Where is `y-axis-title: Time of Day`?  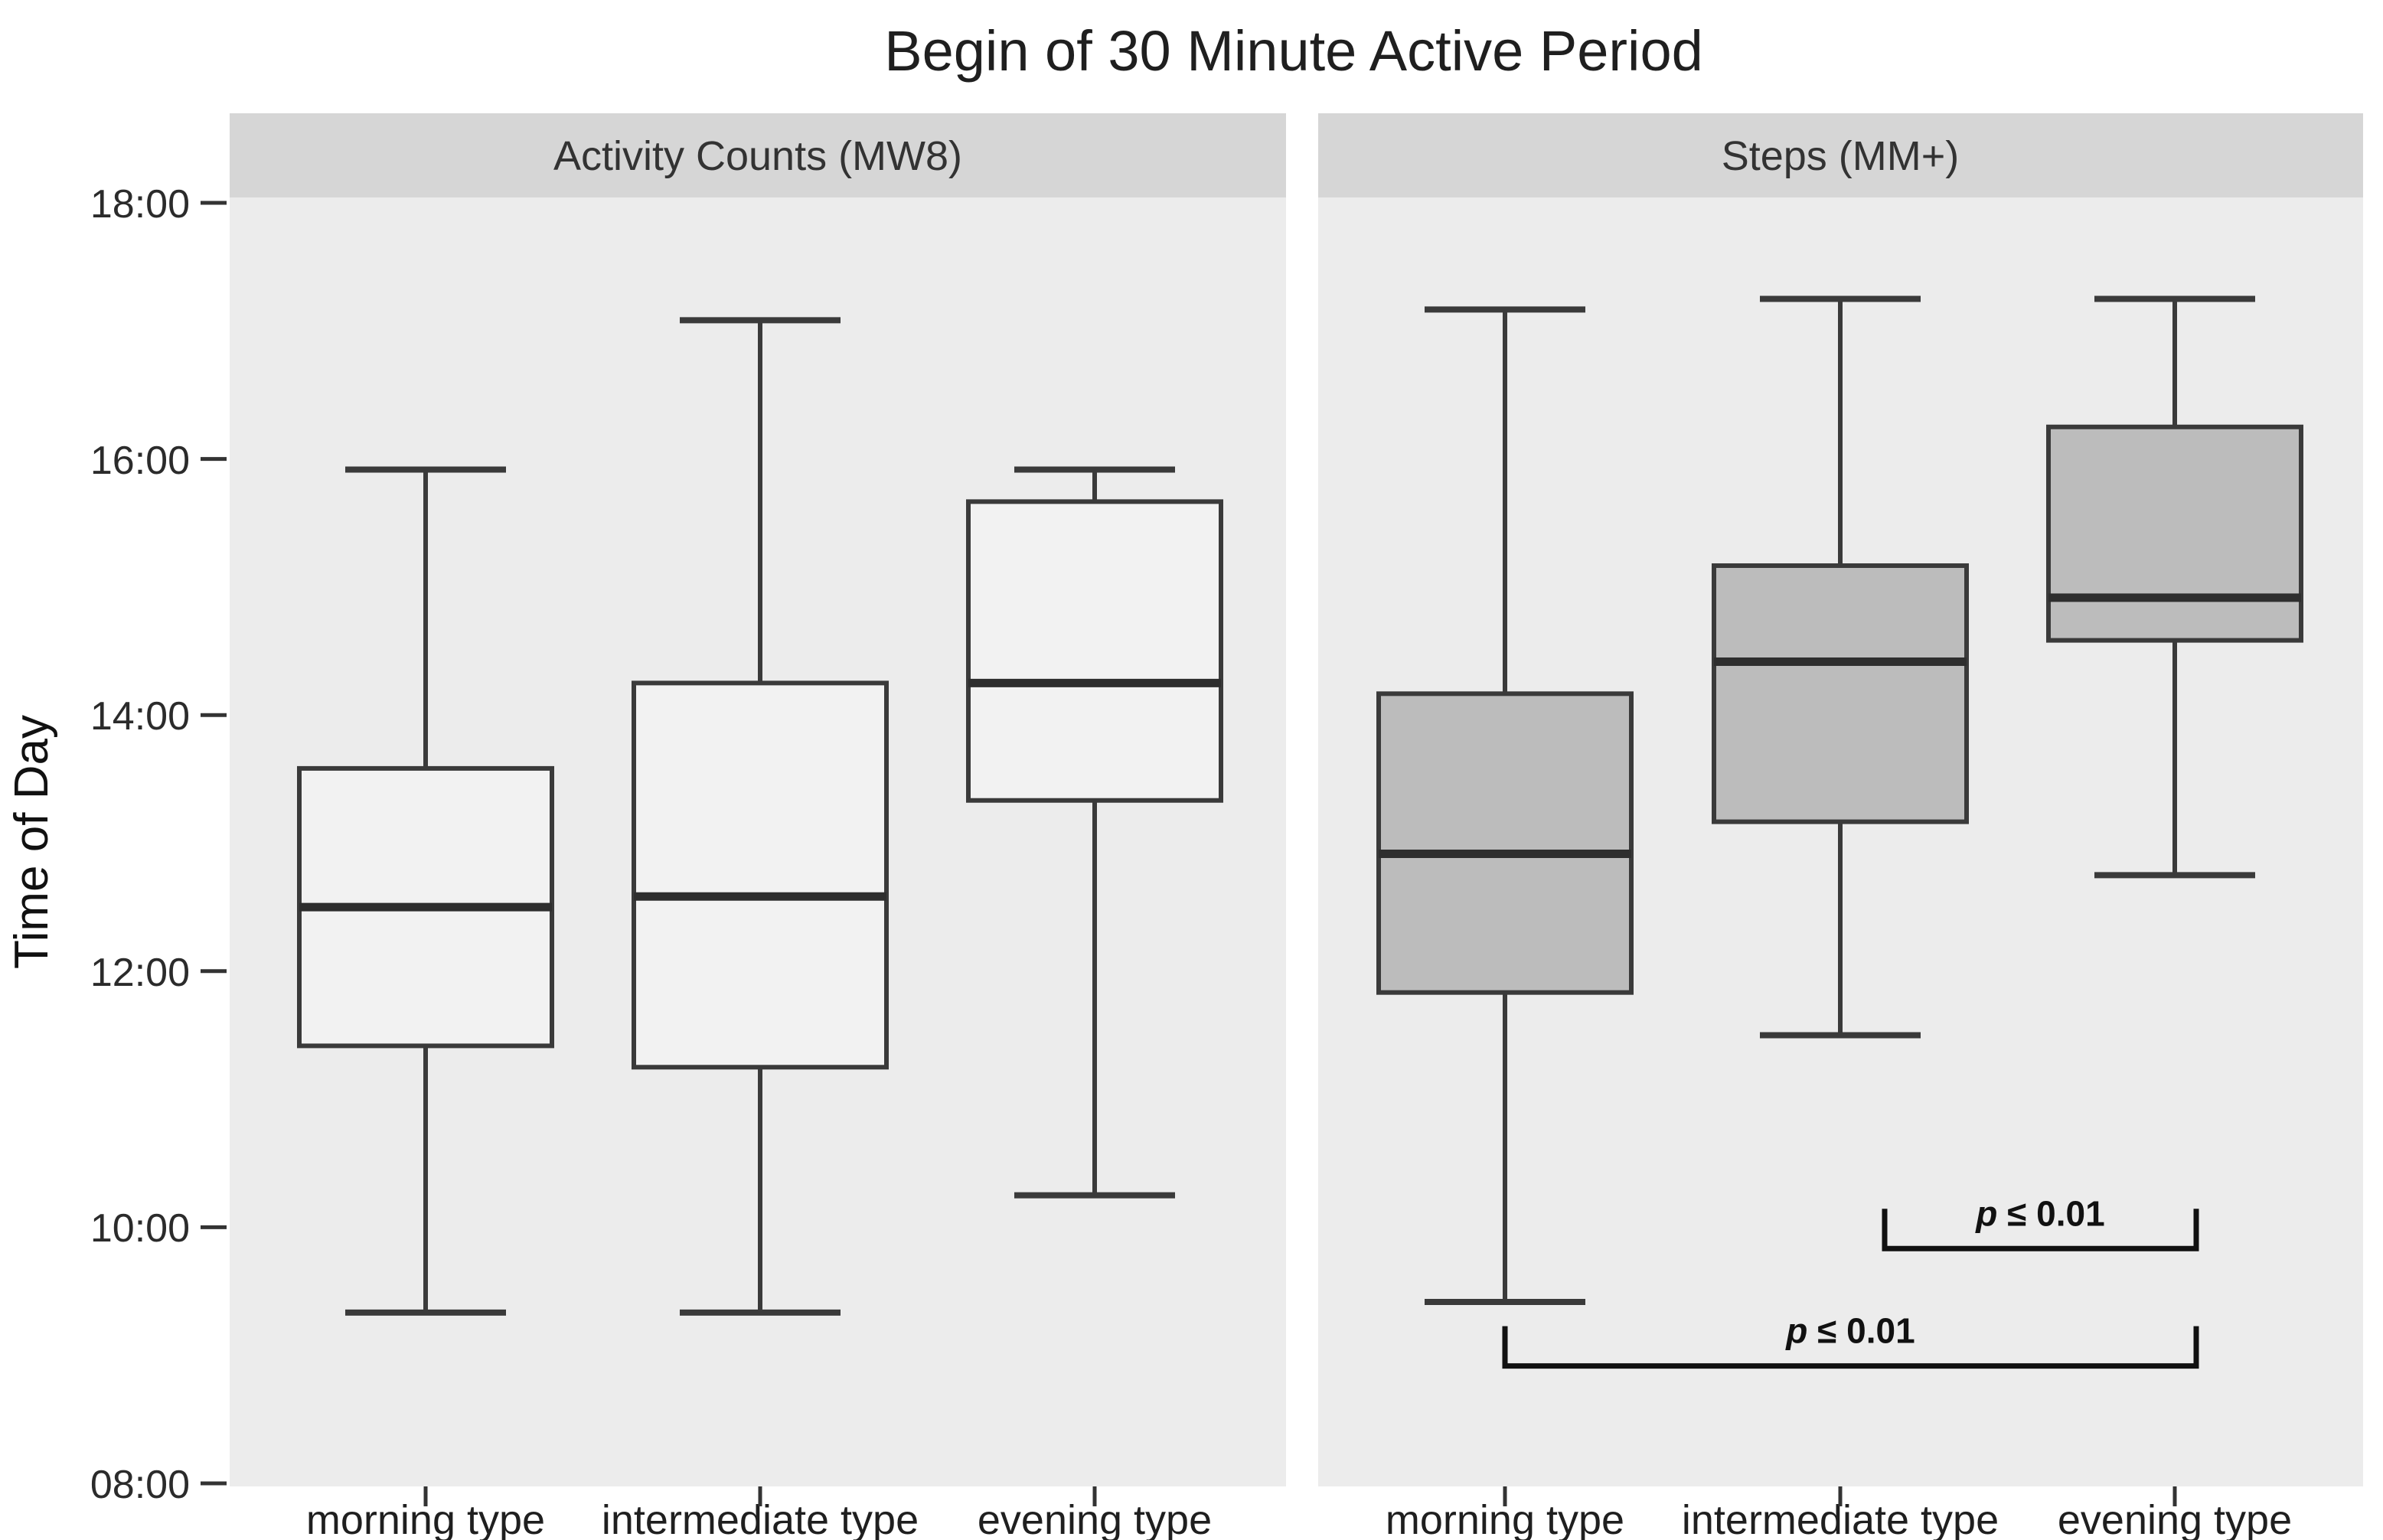
y-axis-title: Time of Day is located at coordinates (31, 842).